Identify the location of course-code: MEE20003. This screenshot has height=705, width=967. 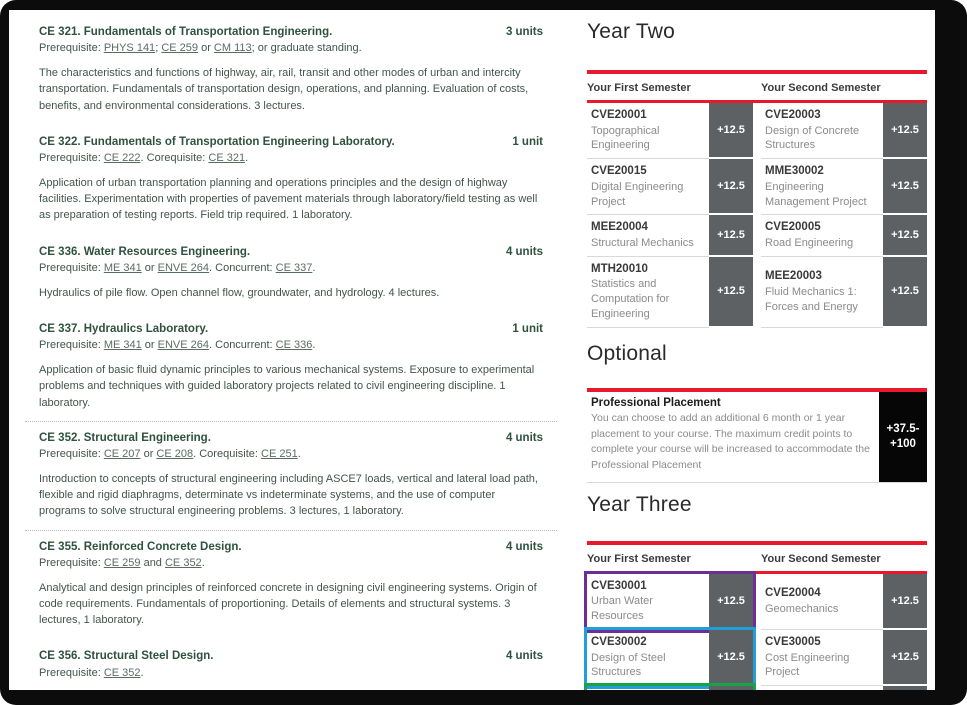
(793, 276).